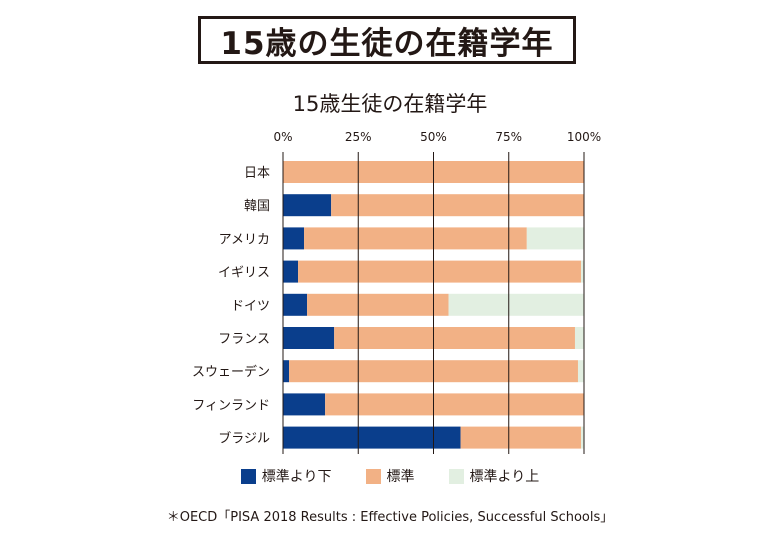 The height and width of the screenshot is (540, 780). What do you see at coordinates (244, 239) in the screenshot?
I see `category-label: アメリカ` at bounding box center [244, 239].